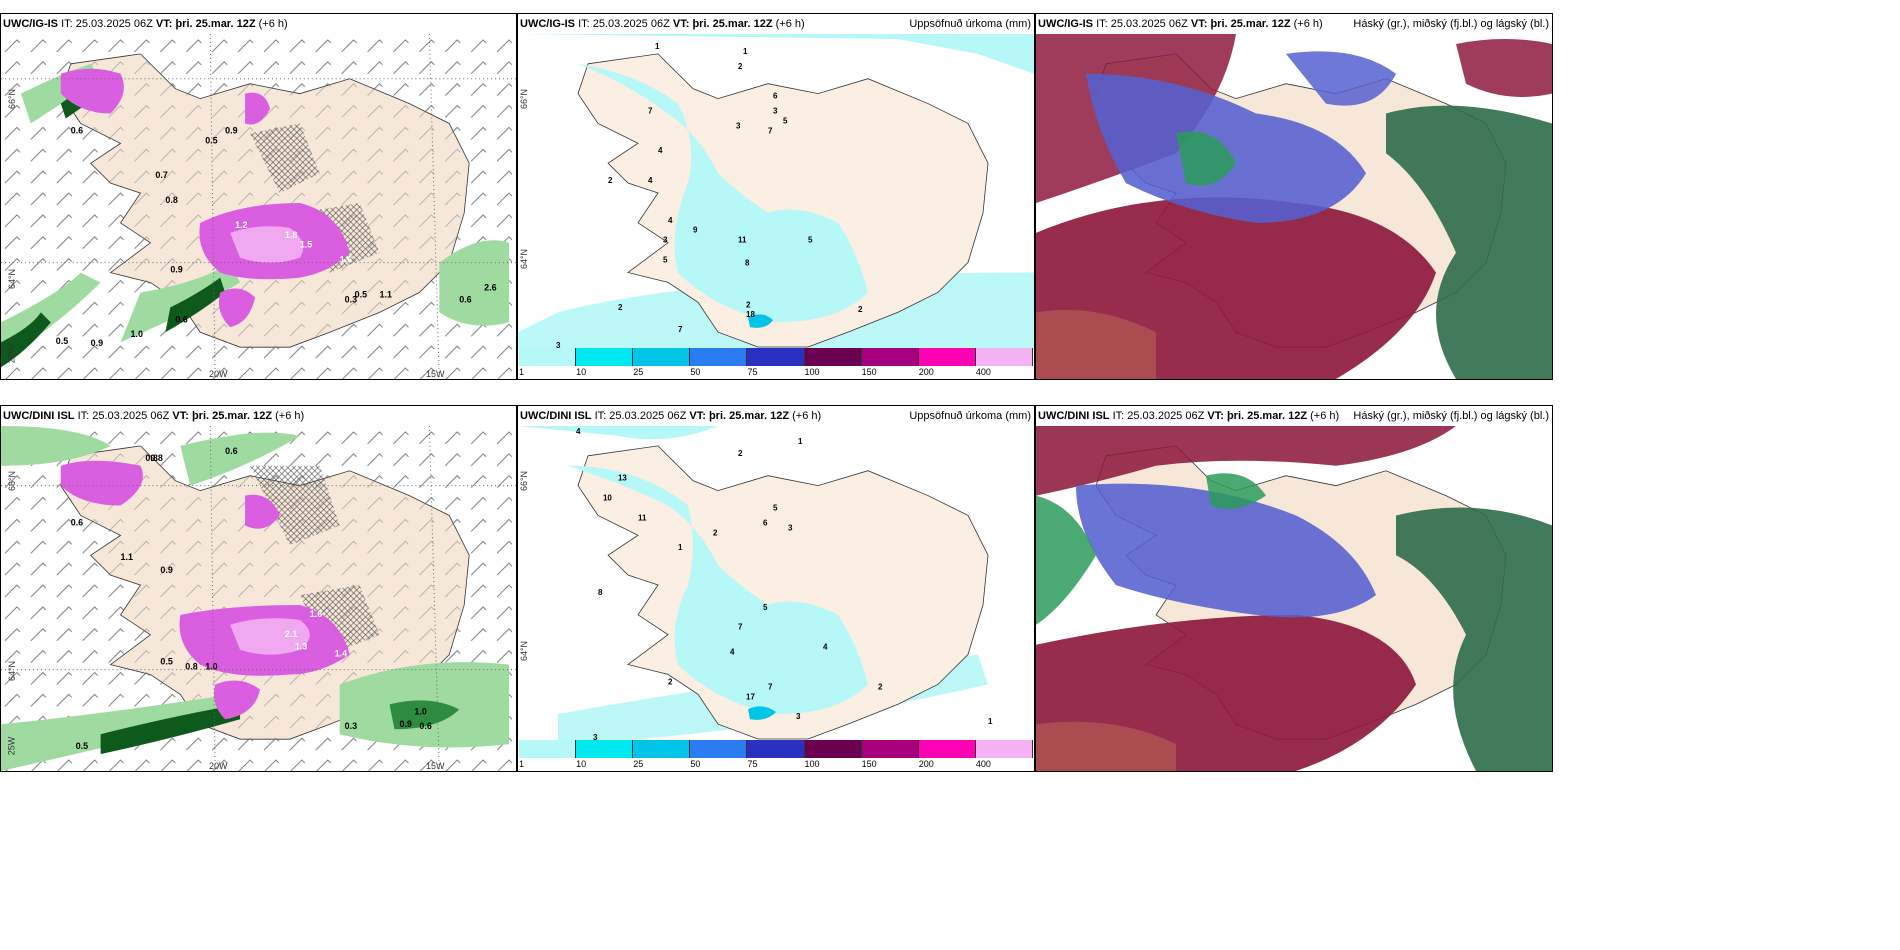 This screenshot has width=1900, height=950. What do you see at coordinates (600, 592) in the screenshot?
I see `precip-value-label: 8` at bounding box center [600, 592].